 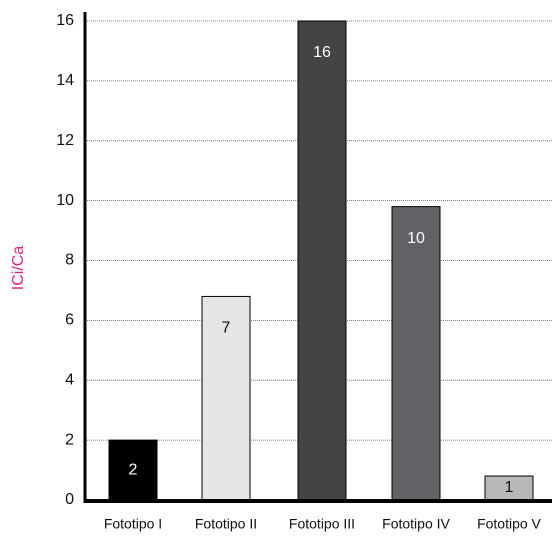 What do you see at coordinates (18, 268) in the screenshot?
I see `y-axis-label: ICi/Ca` at bounding box center [18, 268].